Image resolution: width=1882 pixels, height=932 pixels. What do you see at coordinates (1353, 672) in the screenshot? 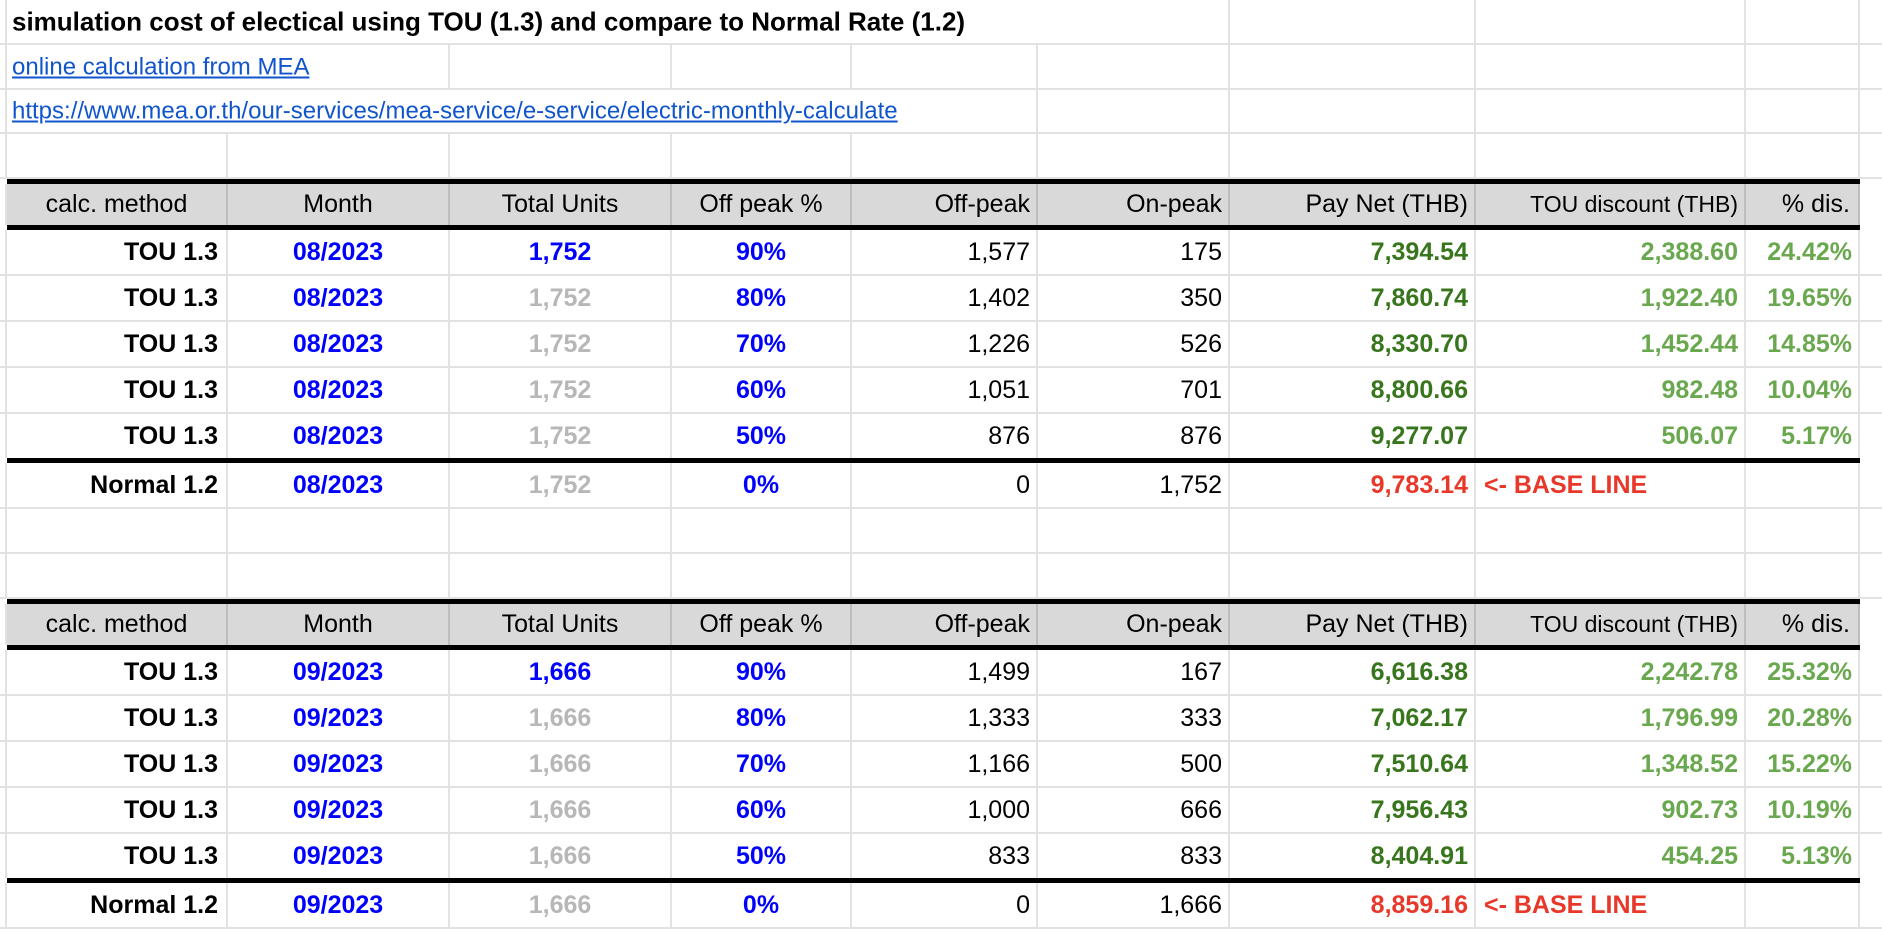
I see `cell-pay-net: 6,616.38` at bounding box center [1353, 672].